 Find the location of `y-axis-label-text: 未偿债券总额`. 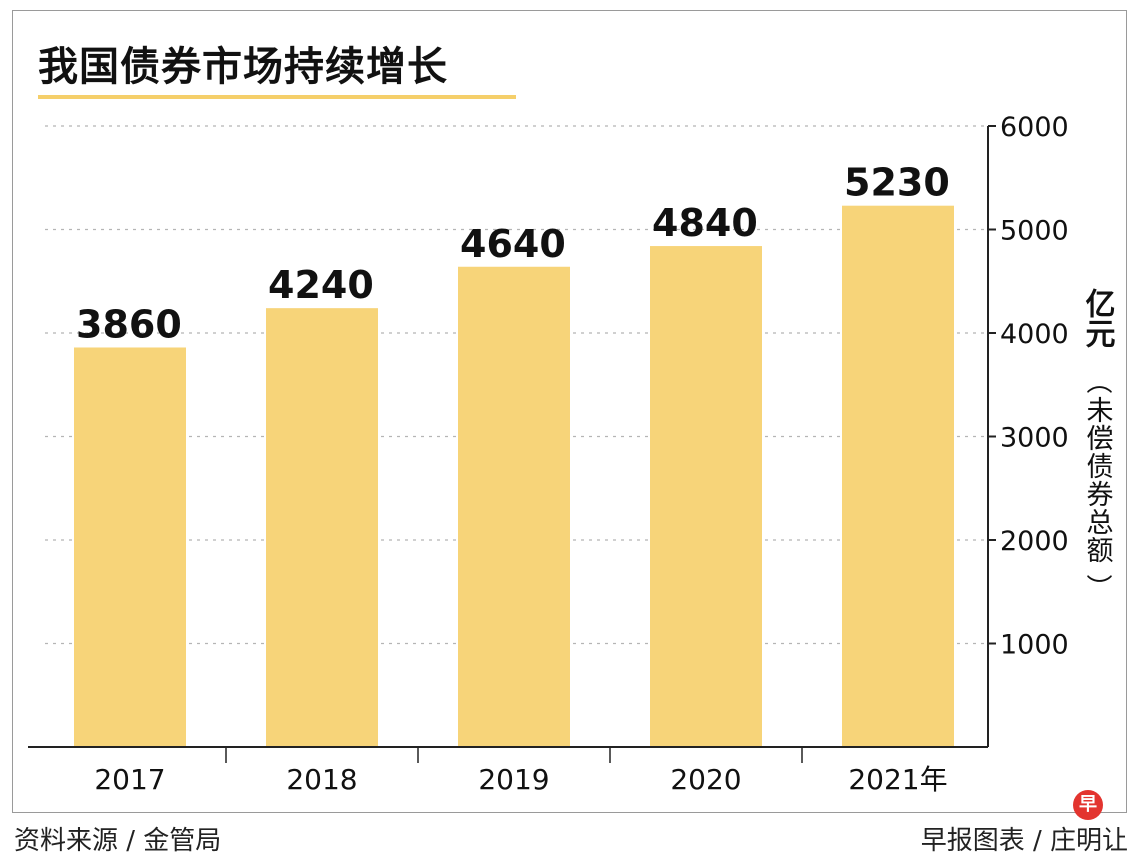

y-axis-label-text: 未偿债券总额 is located at coordinates (1098, 480).